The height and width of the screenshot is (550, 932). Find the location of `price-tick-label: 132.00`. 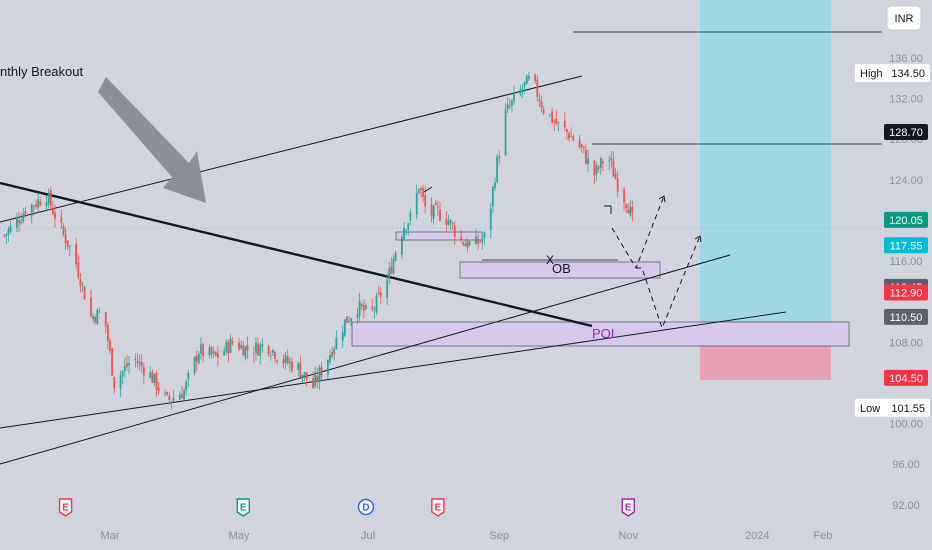

price-tick-label: 132.00 is located at coordinates (906, 100).